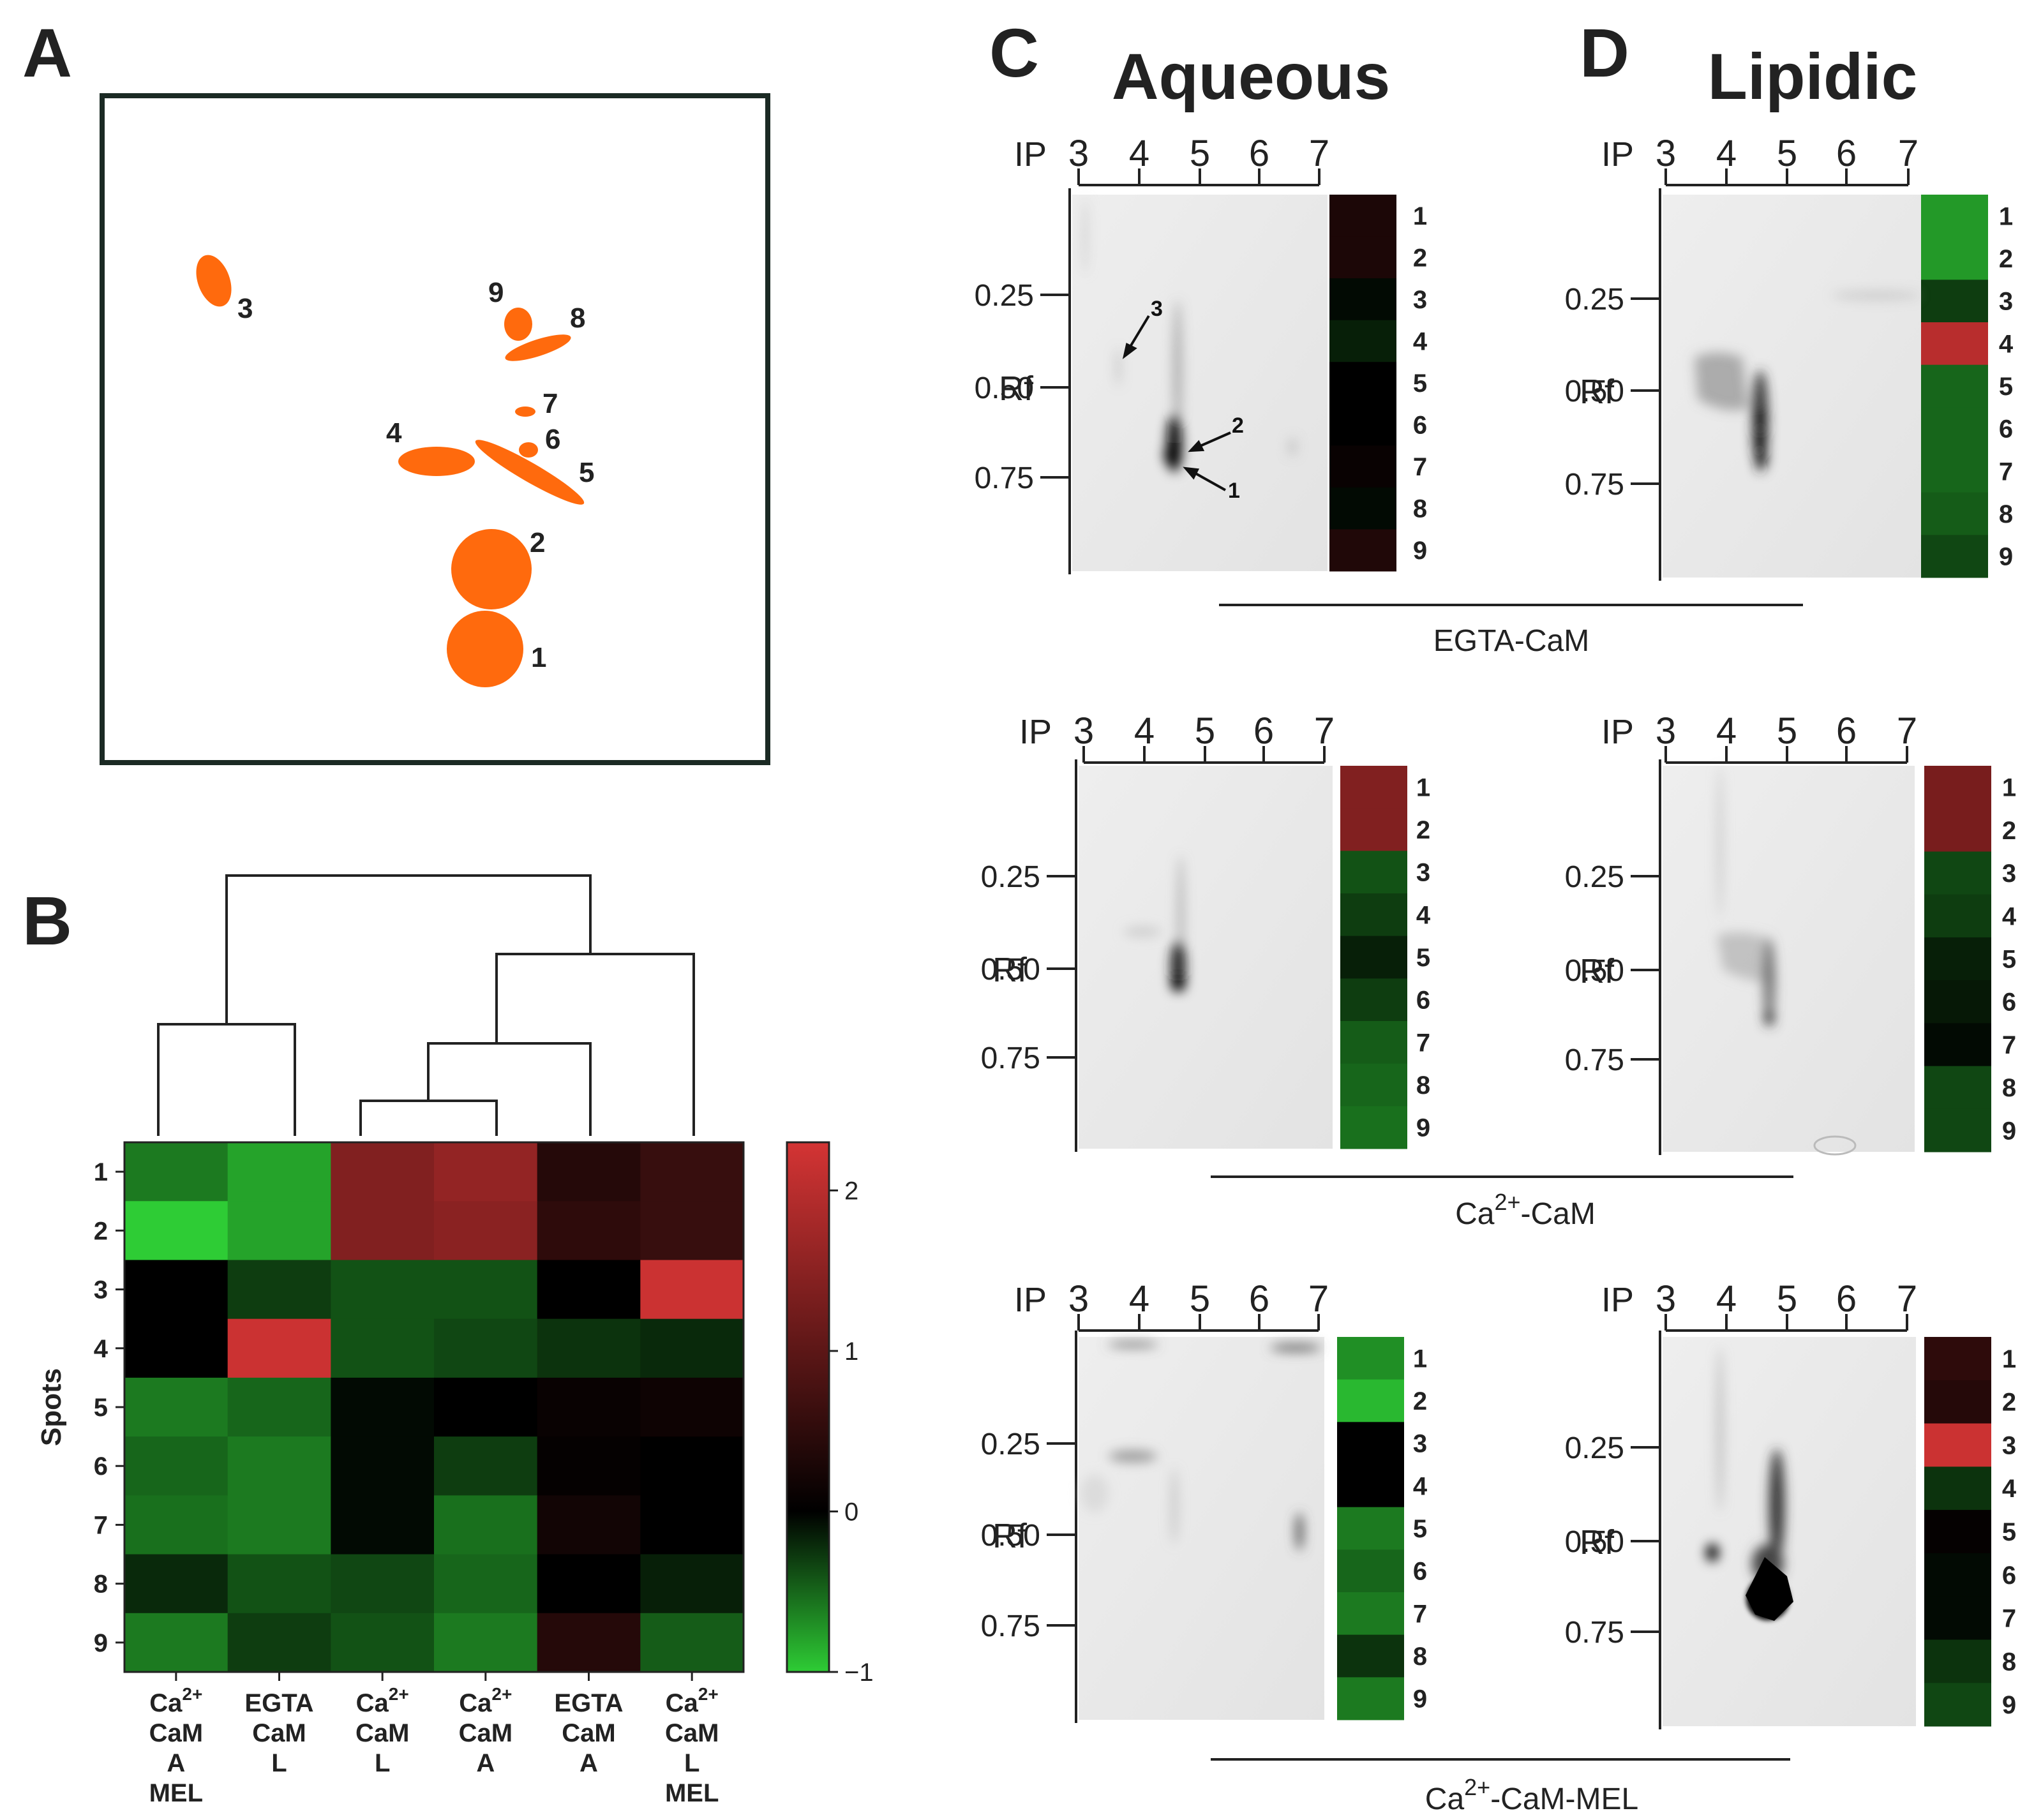 Image resolution: width=2027 pixels, height=1820 pixels. Describe the element at coordinates (1420, 300) in the screenshot. I see `strip-number: 3` at that location.